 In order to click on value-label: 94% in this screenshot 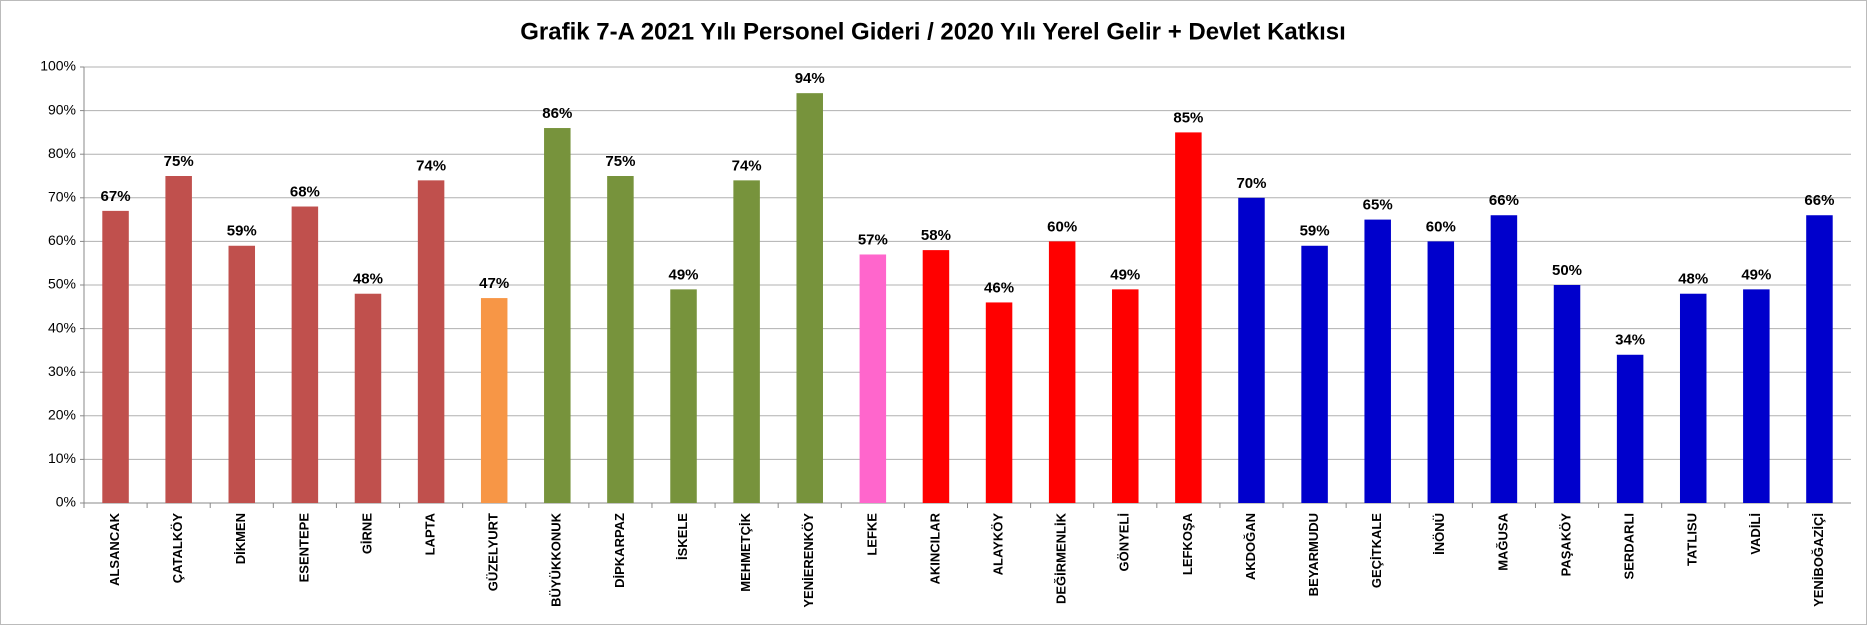, I will do `click(810, 78)`.